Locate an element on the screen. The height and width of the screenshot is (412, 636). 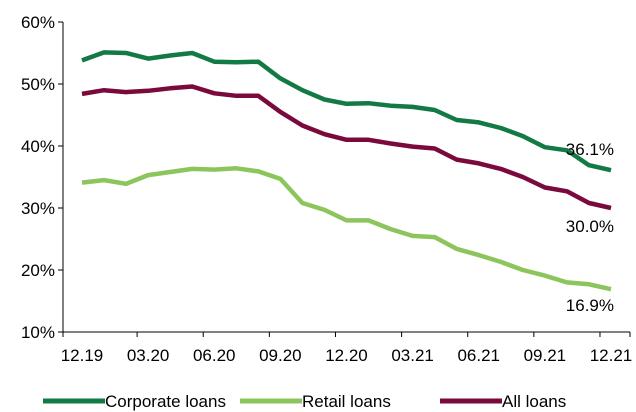
end-label-3: 30.0% is located at coordinates (590, 226).